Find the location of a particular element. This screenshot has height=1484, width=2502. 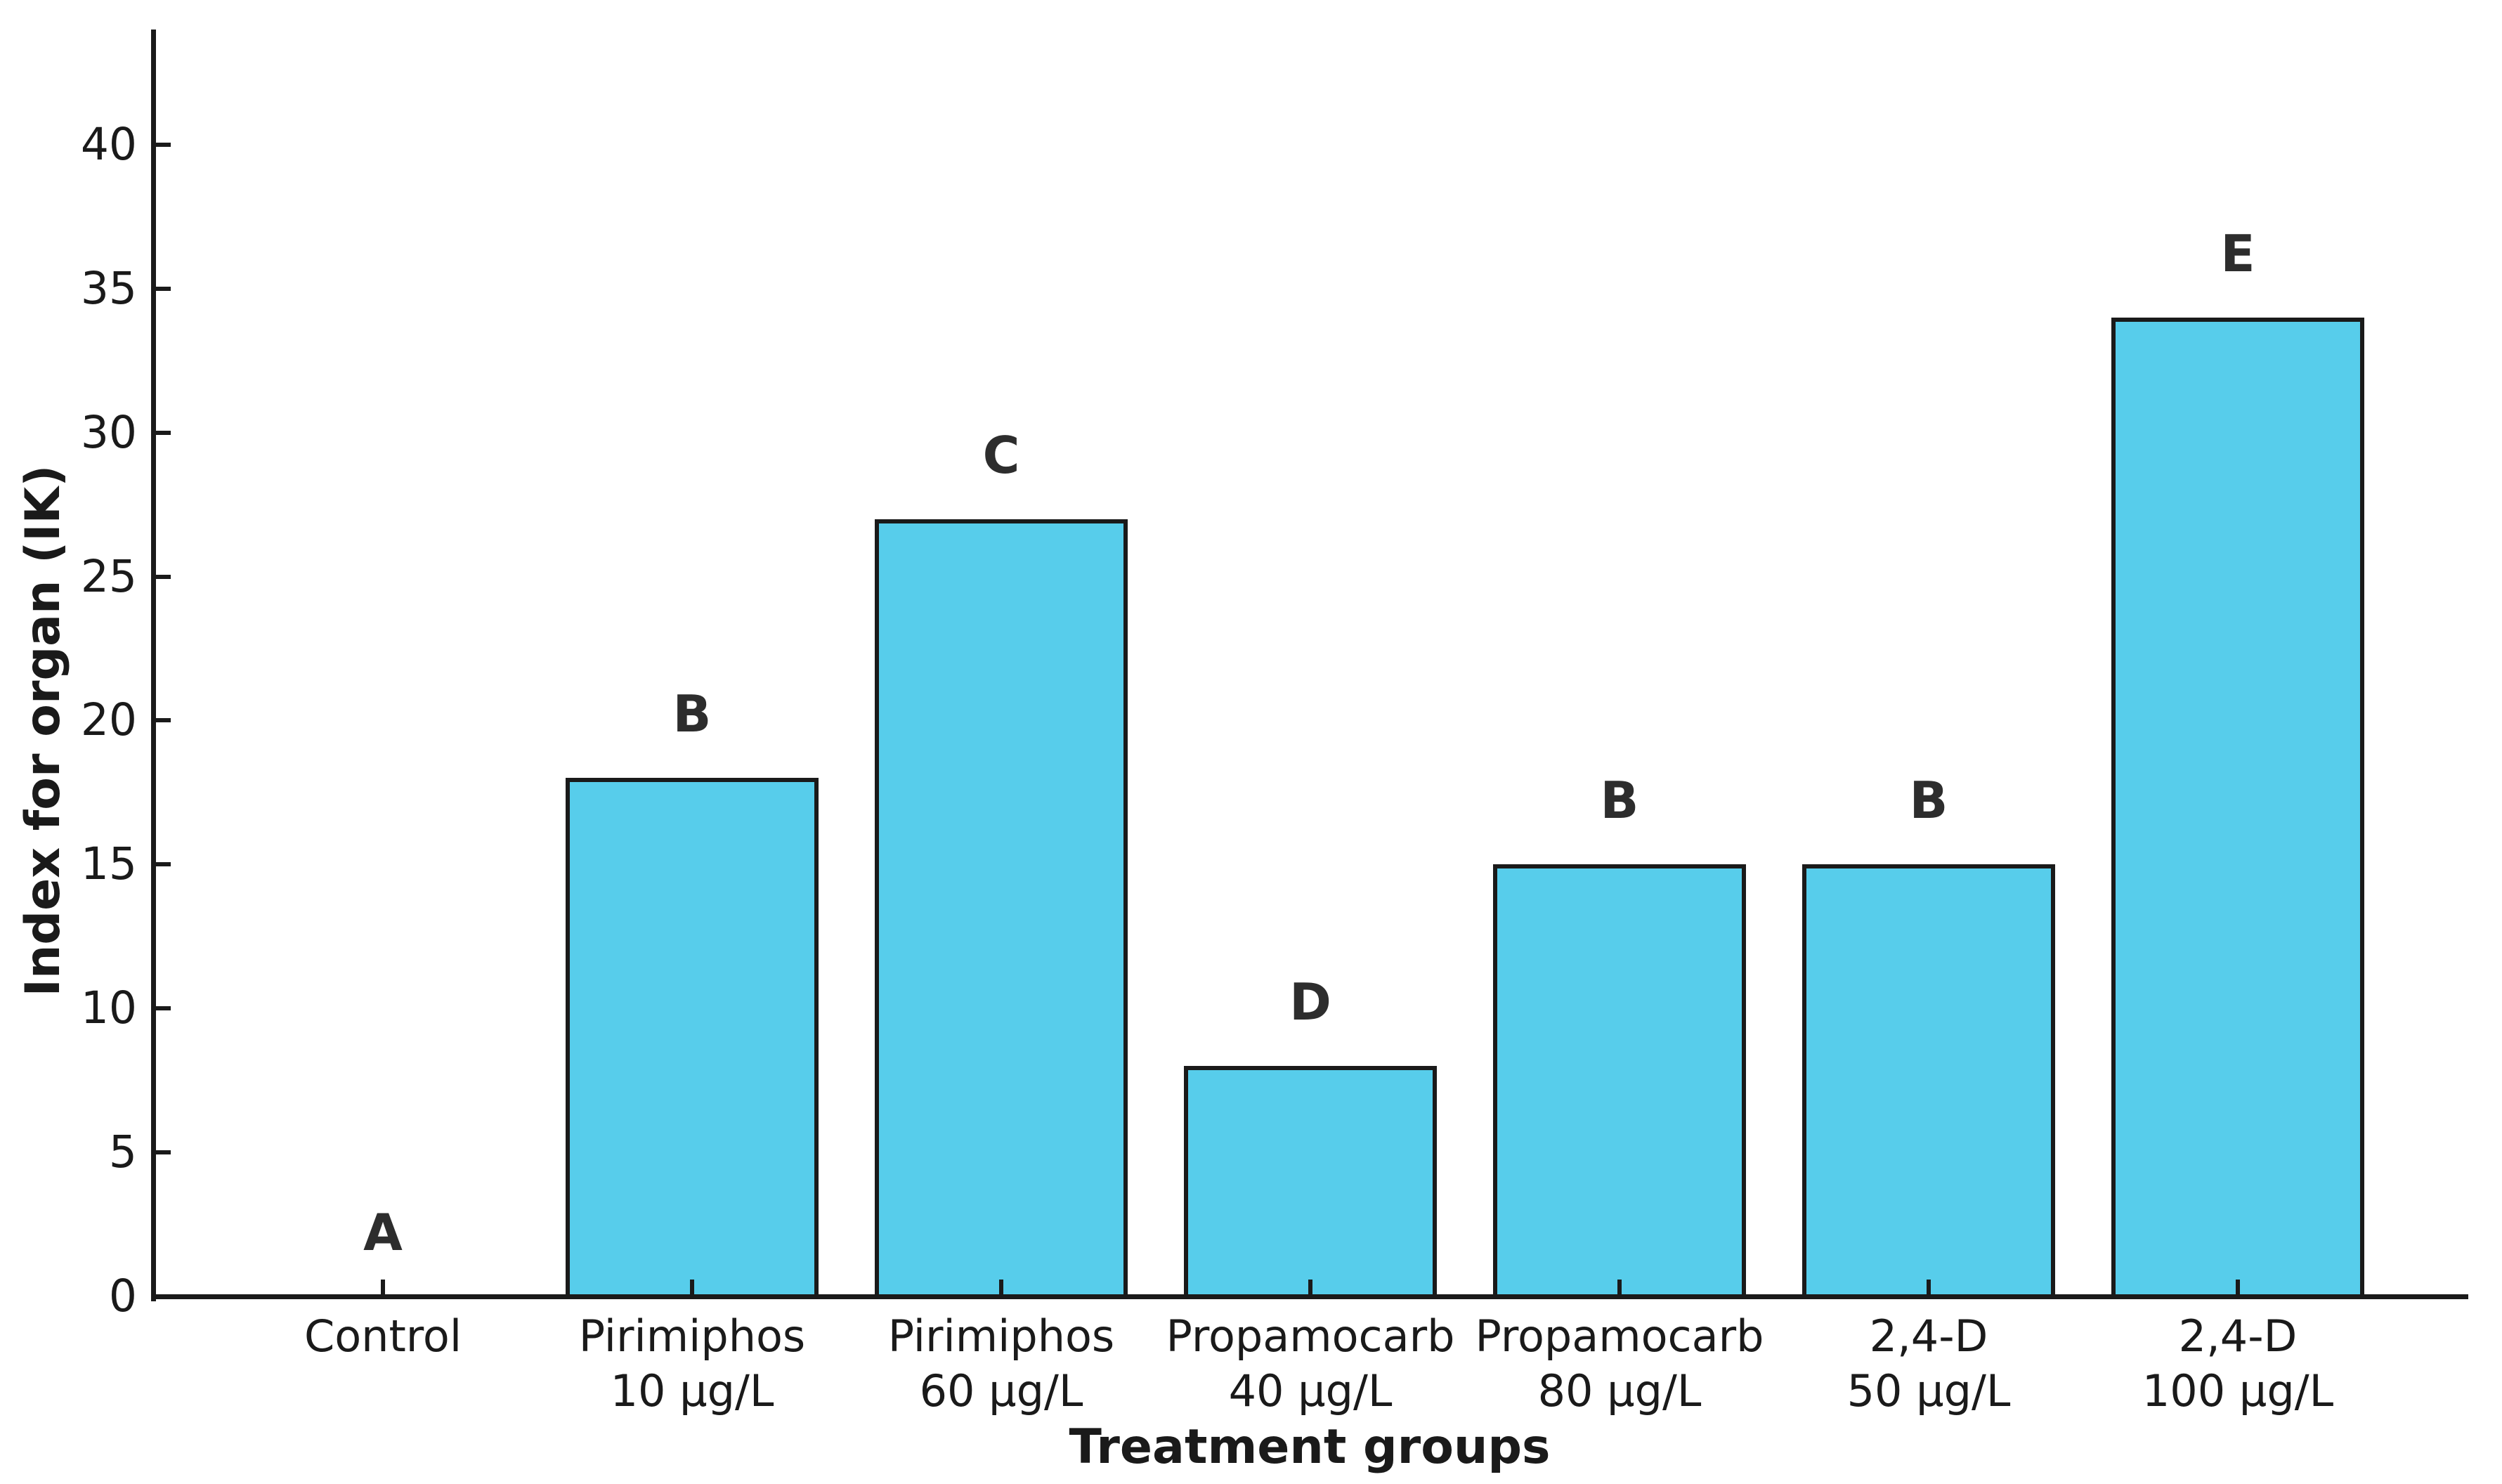

x-category-label-line: 80 µg/L is located at coordinates (1619, 1391).